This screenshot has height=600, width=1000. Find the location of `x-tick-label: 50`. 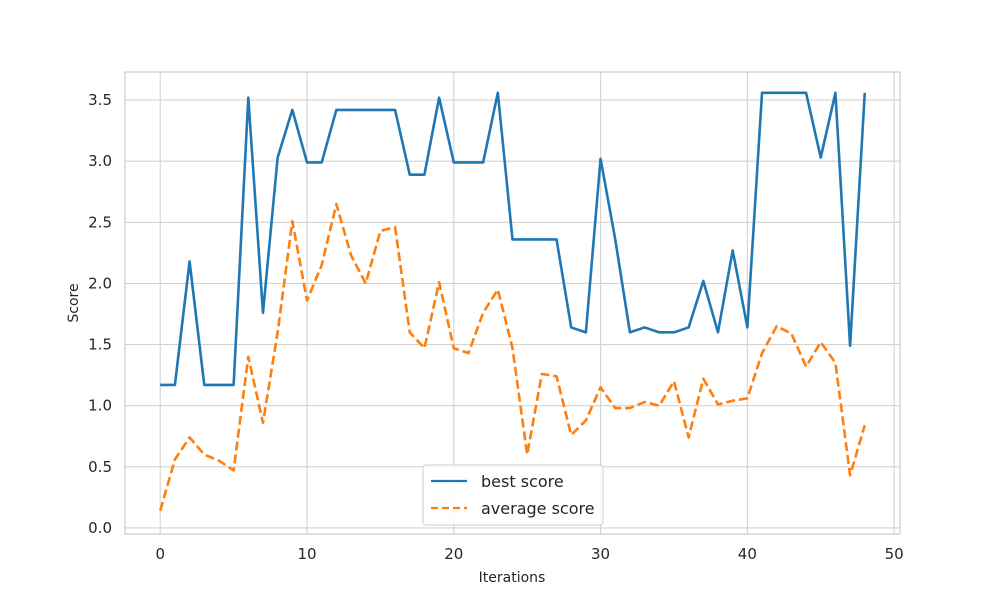

x-tick-label: 50 is located at coordinates (894, 554).